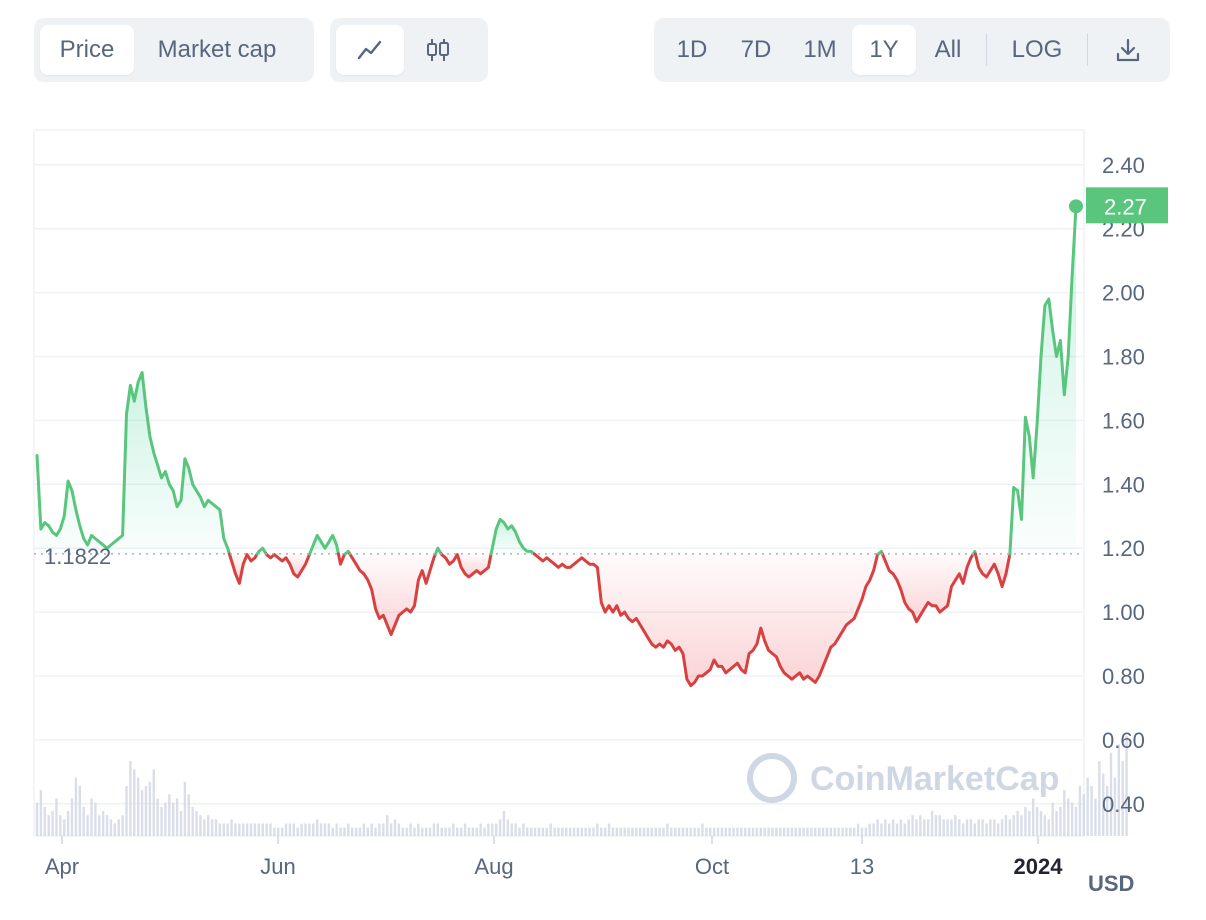  I want to click on range-1m-button: 1M, so click(820, 49).